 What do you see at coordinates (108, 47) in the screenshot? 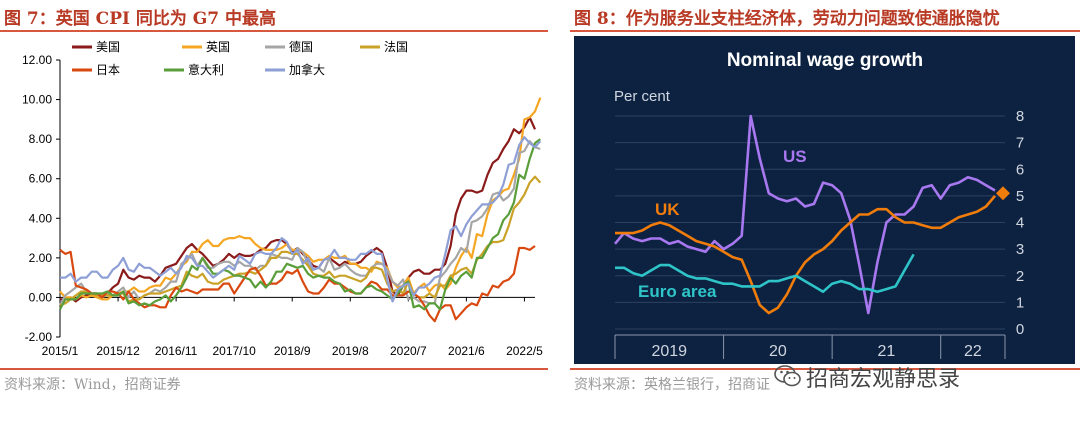
I see `legend-label: 美国` at bounding box center [108, 47].